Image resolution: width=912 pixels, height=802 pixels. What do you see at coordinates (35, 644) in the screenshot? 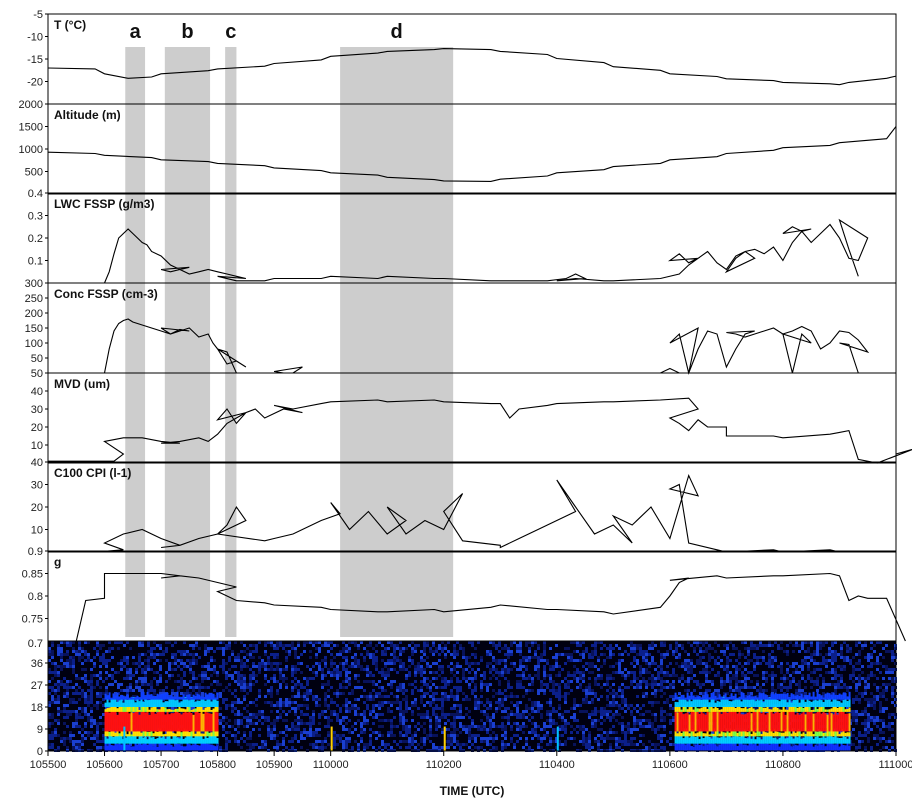
I see `ytick-label: 0.7` at bounding box center [35, 644].